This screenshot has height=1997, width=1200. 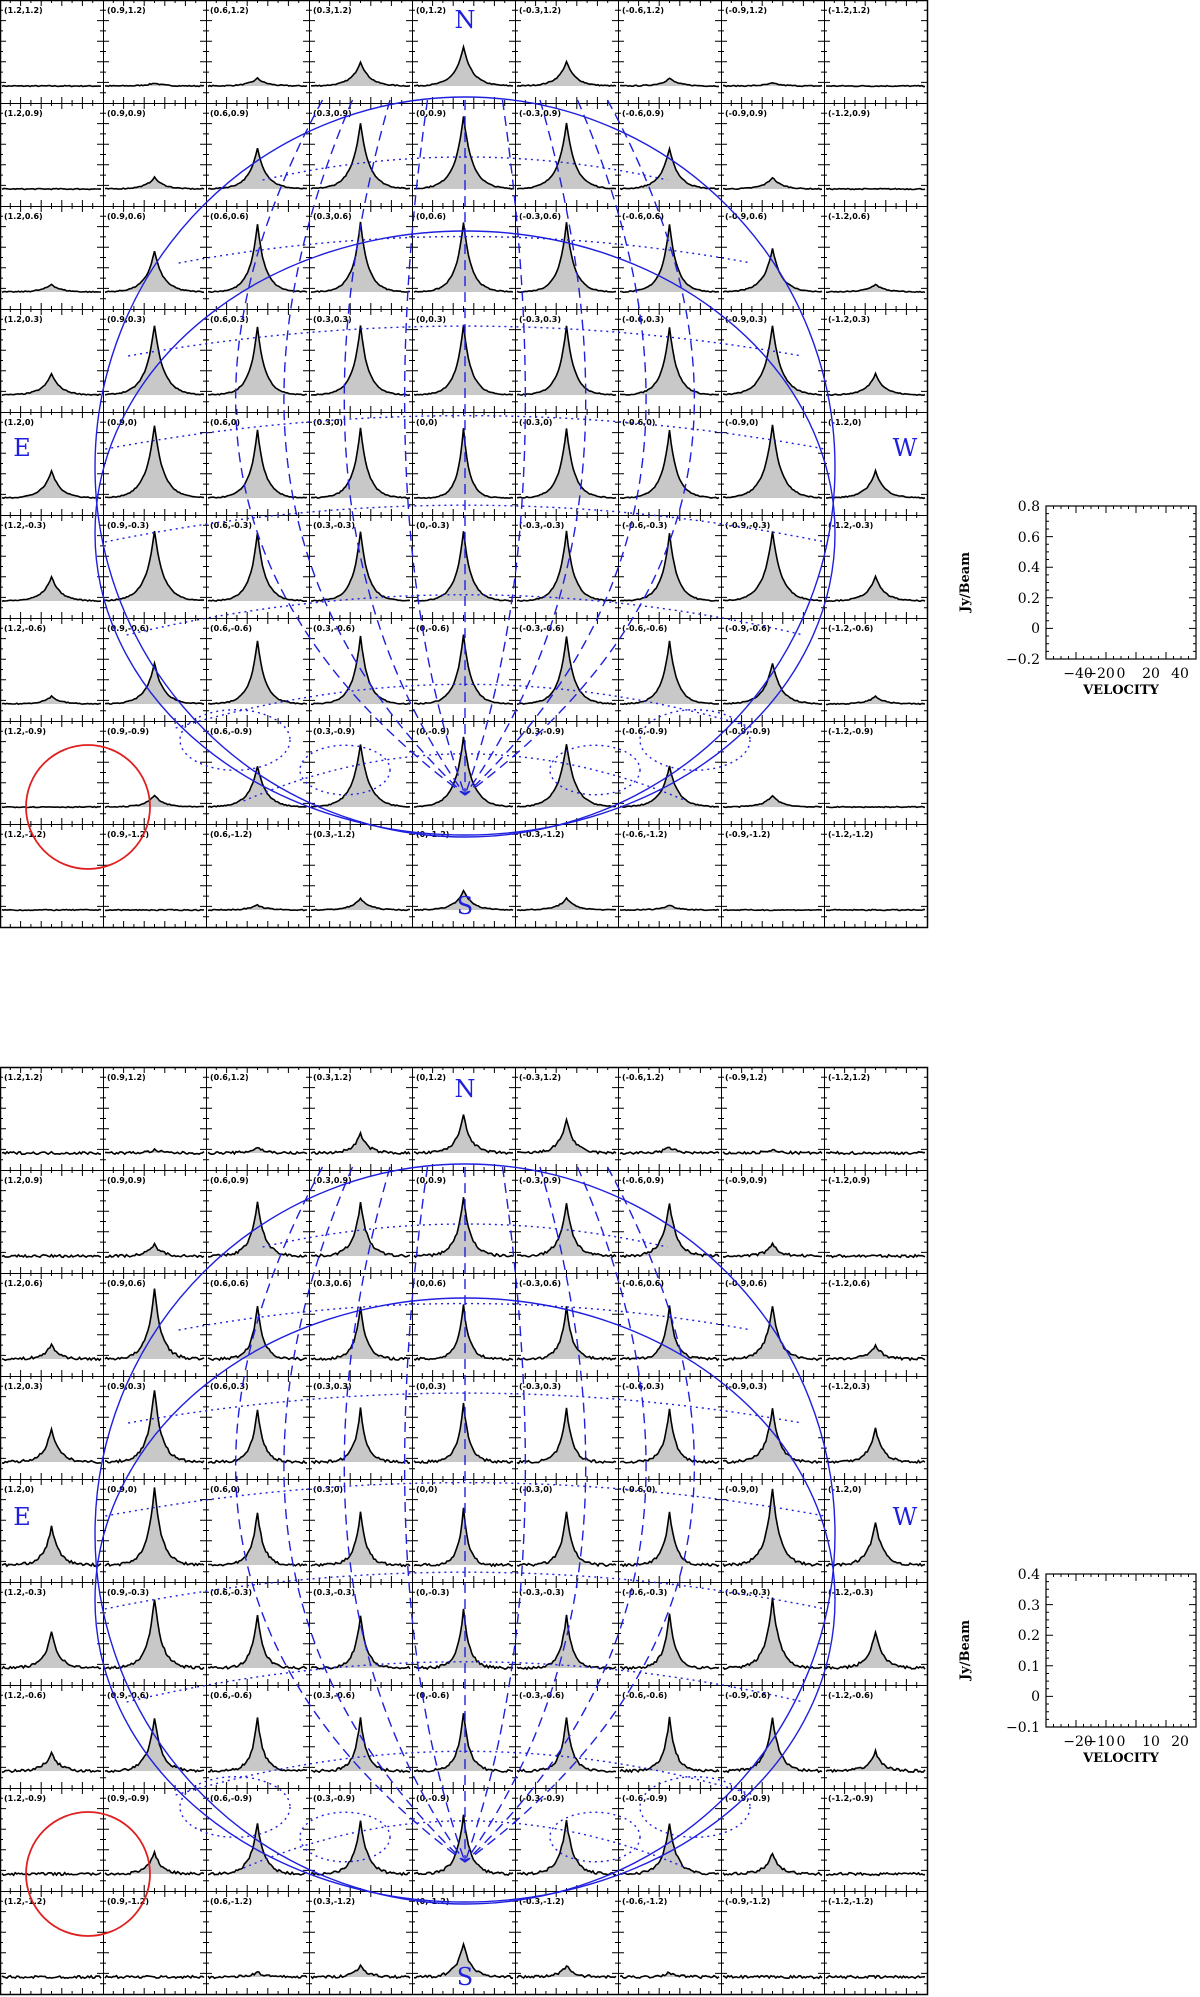 I want to click on offset-label: (-0.3,0.6), so click(x=540, y=216).